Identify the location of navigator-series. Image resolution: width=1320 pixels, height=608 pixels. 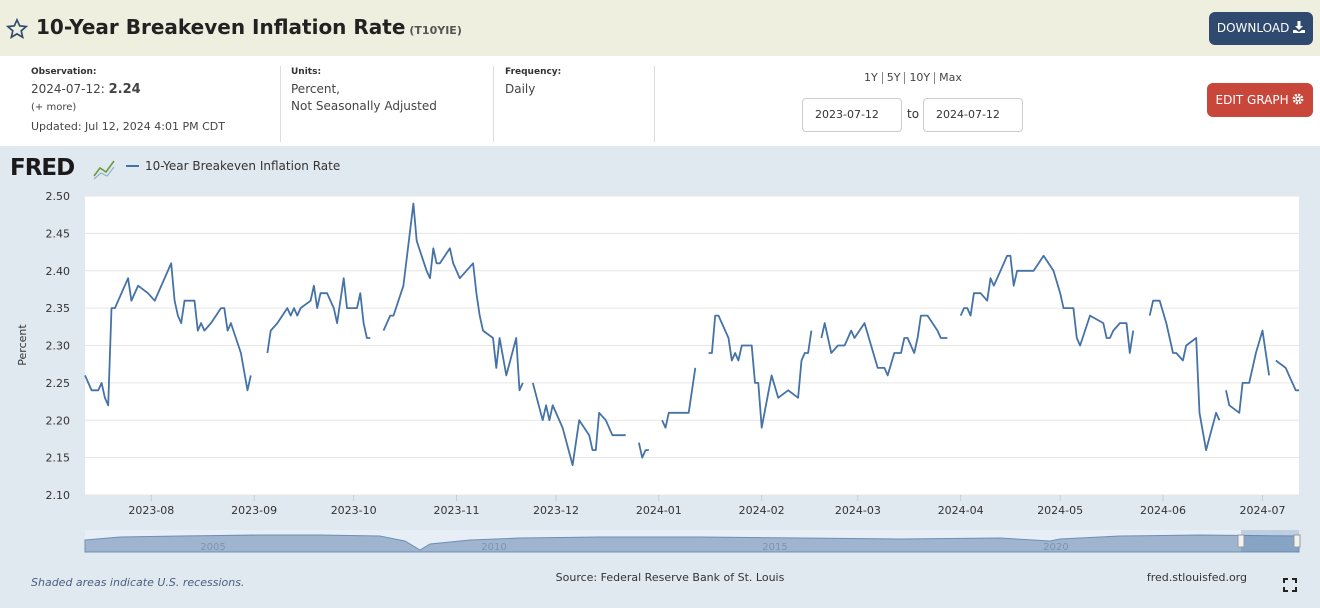
(692, 543).